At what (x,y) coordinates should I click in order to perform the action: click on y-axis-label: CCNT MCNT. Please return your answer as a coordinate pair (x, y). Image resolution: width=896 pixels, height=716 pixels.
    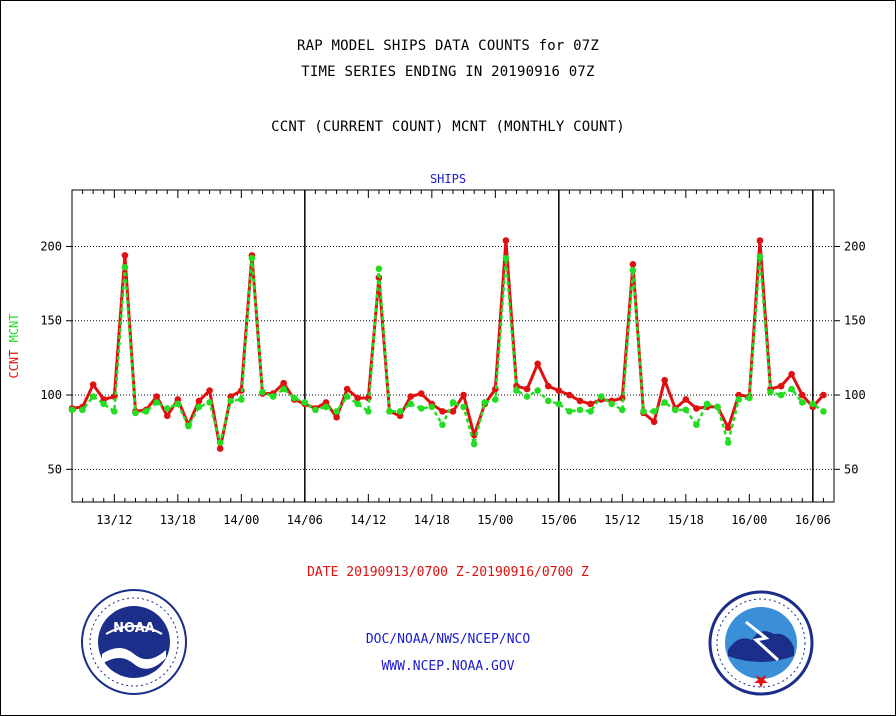
    Looking at the image, I should click on (14, 345).